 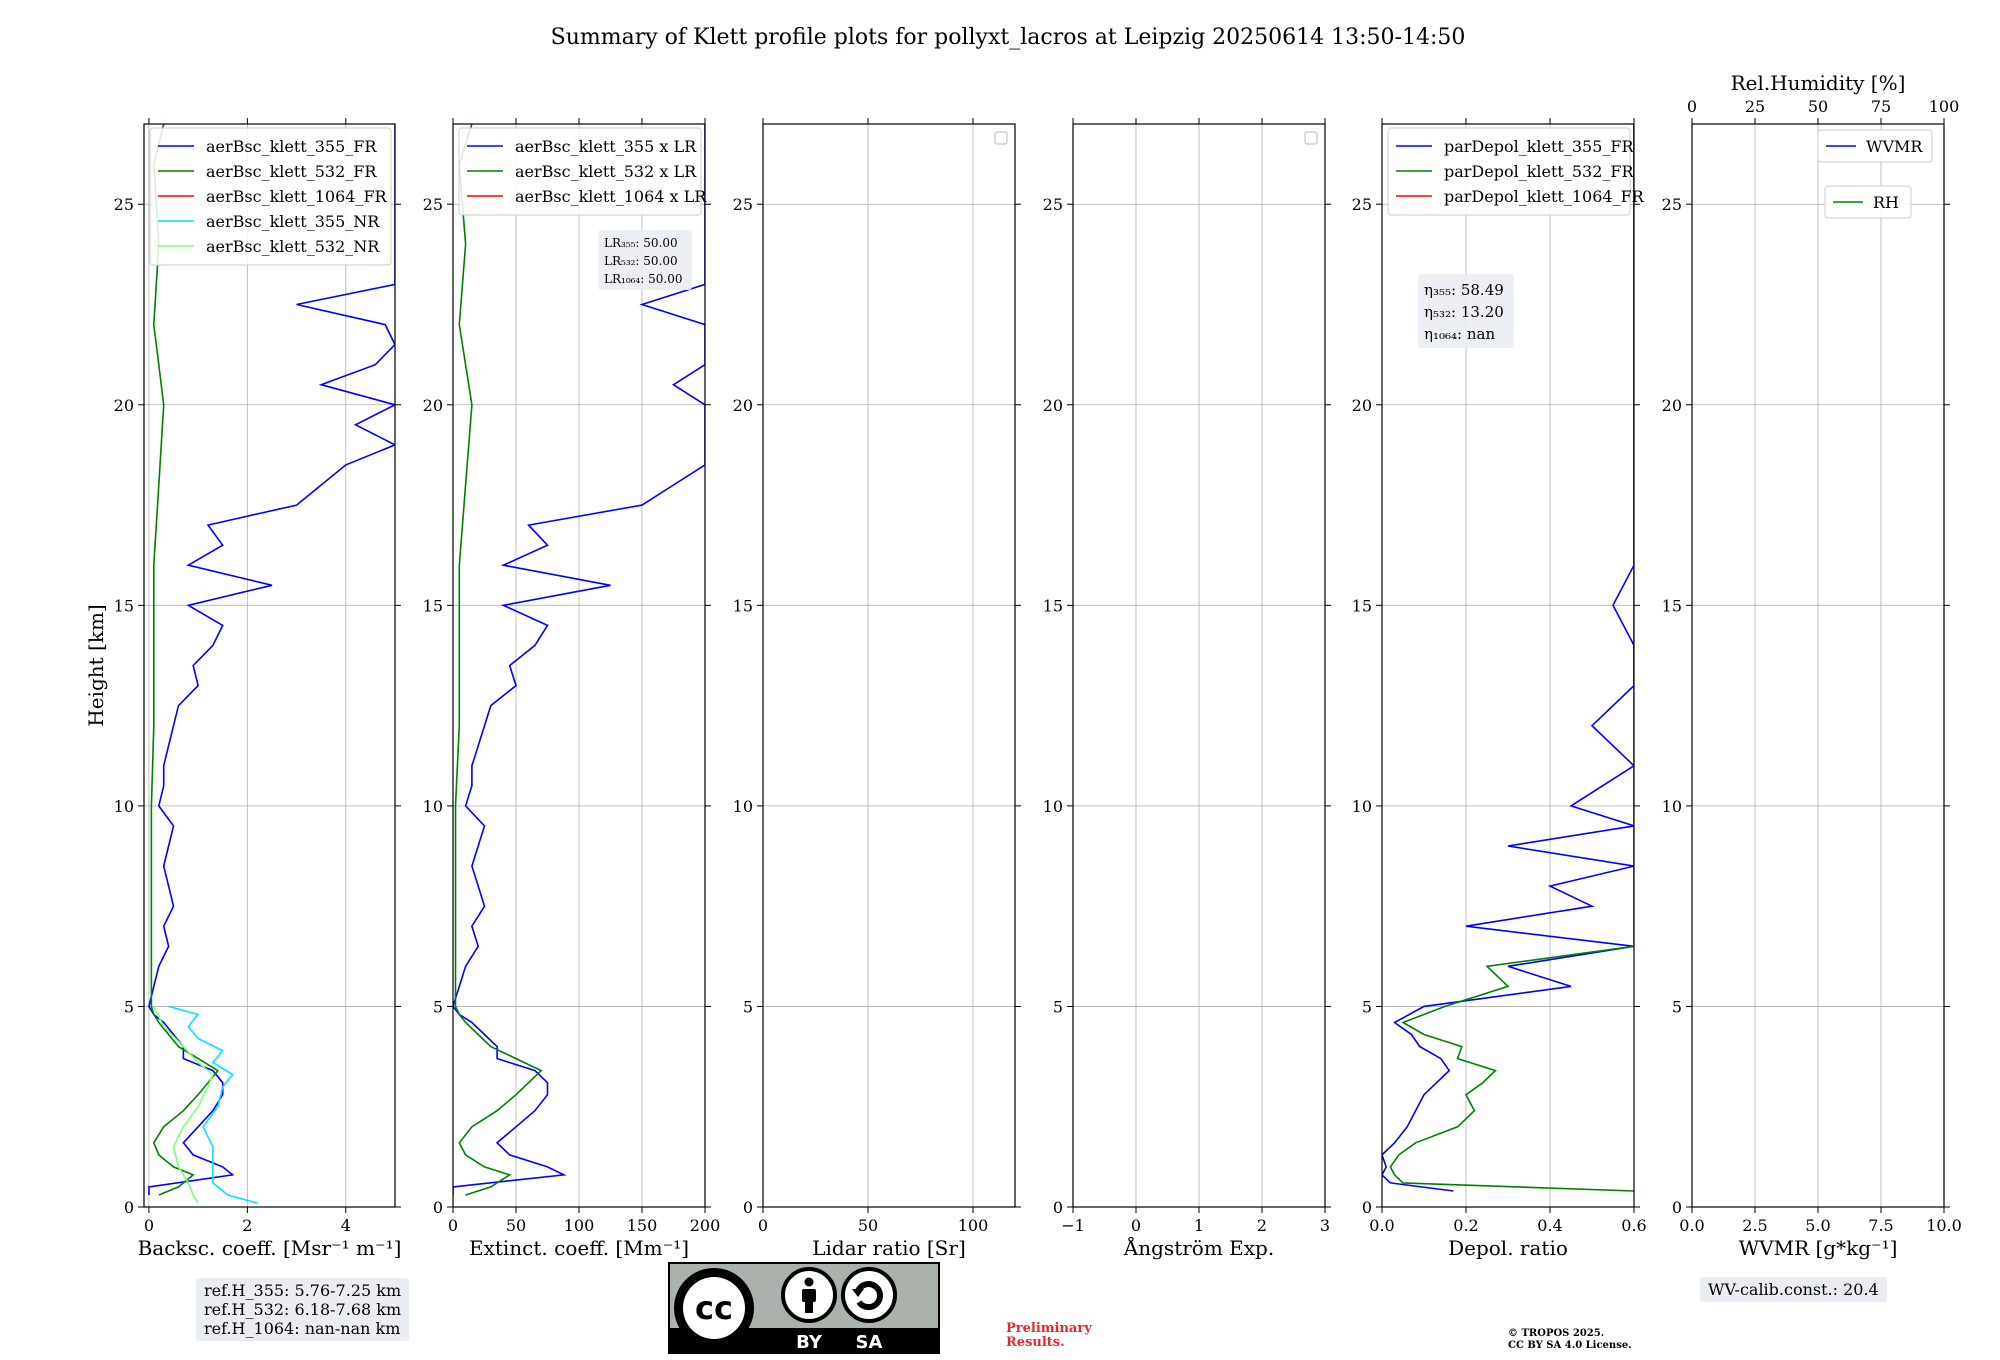 I want to click on lidar-ratio-label: LR₁₀₆₄: 50.00, so click(x=643, y=279).